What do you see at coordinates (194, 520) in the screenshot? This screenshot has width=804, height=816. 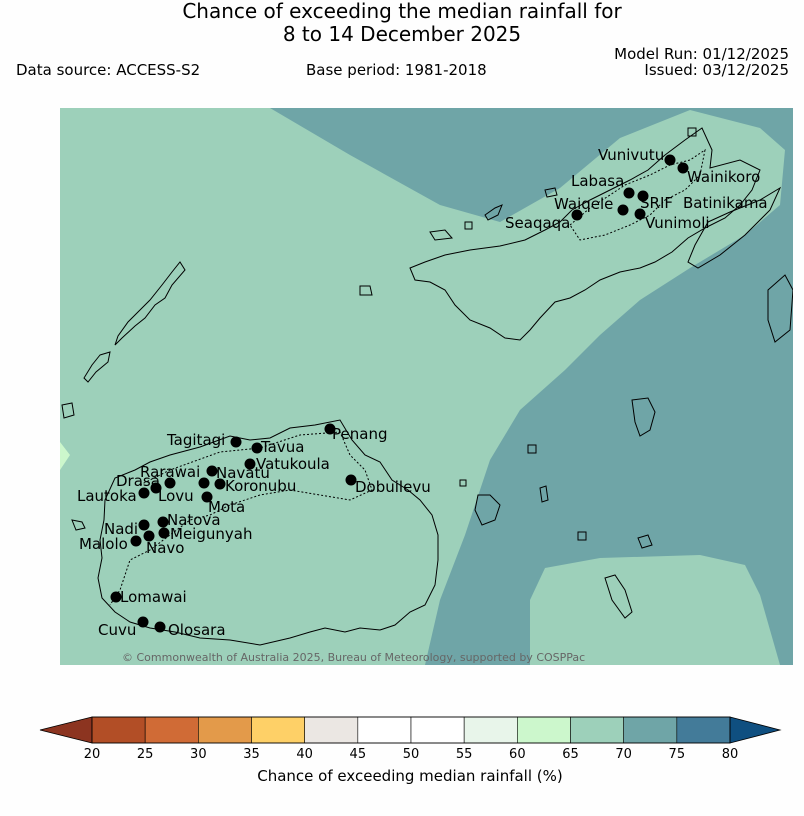 I see `station-label: Natova` at bounding box center [194, 520].